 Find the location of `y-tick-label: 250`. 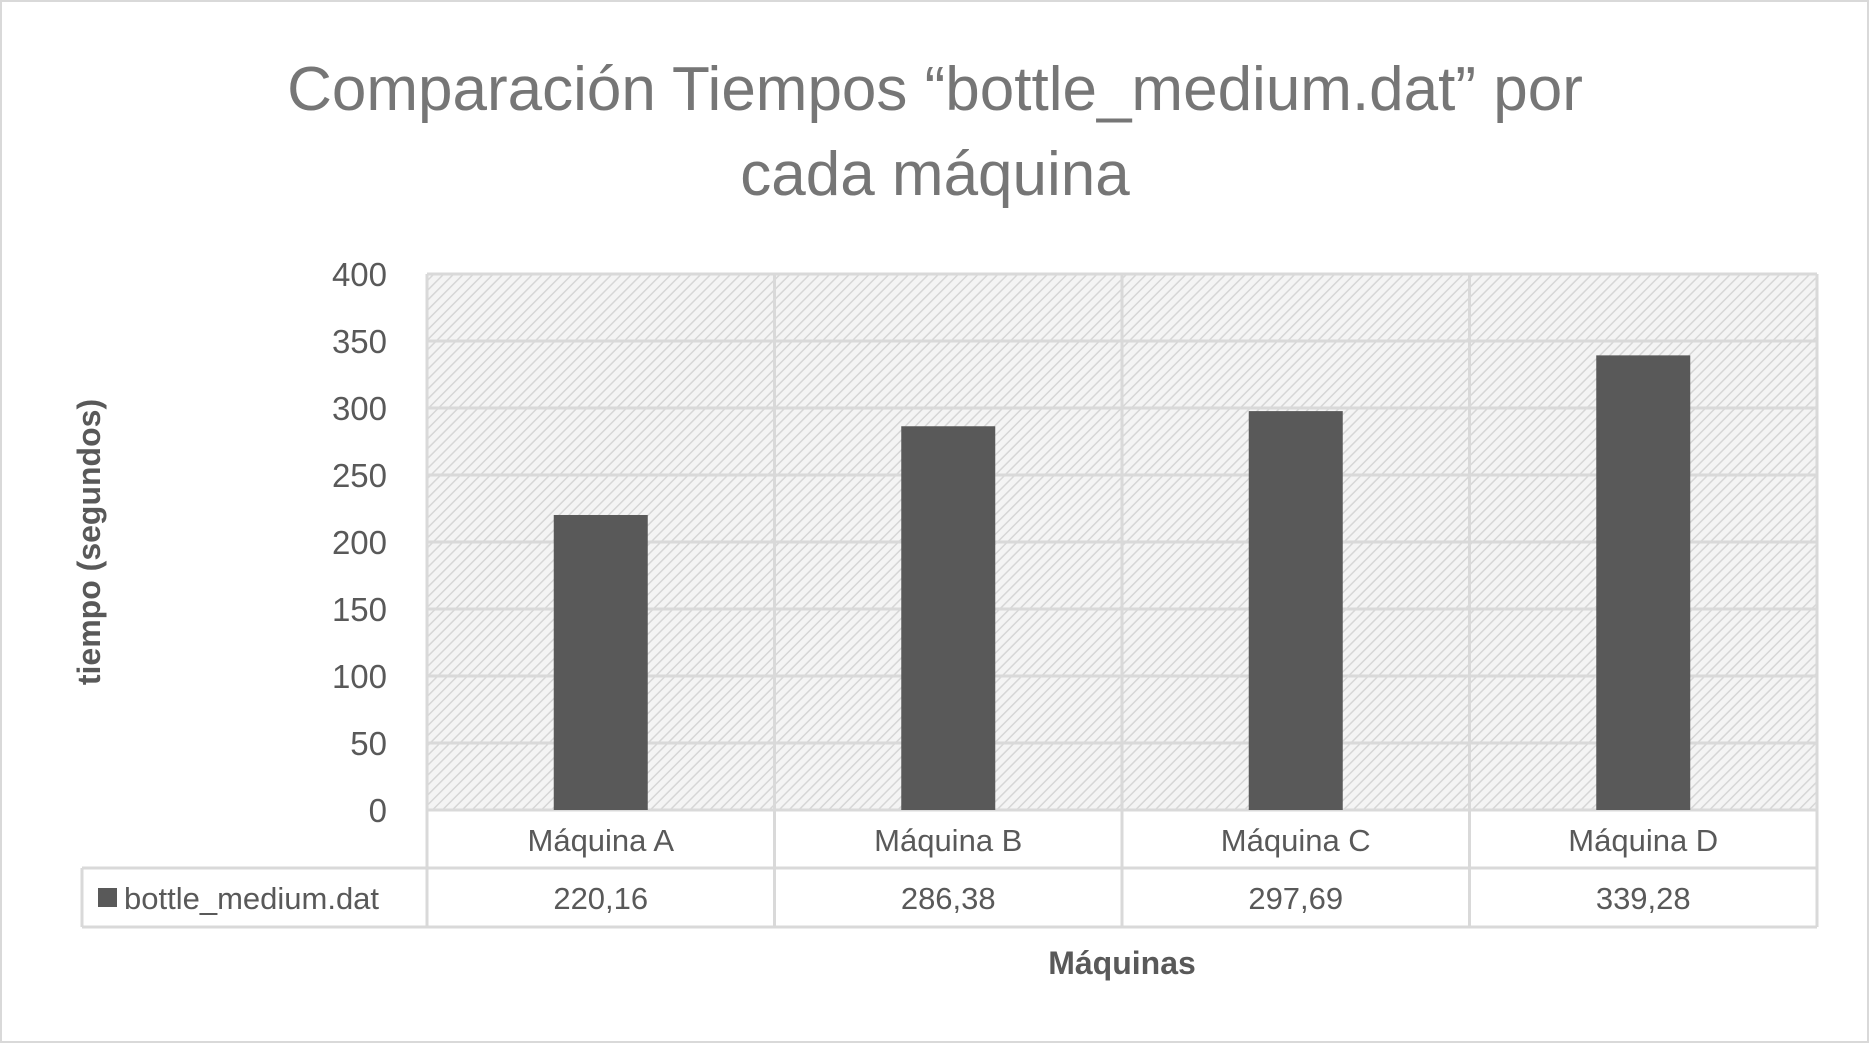

y-tick-label: 250 is located at coordinates (359, 475).